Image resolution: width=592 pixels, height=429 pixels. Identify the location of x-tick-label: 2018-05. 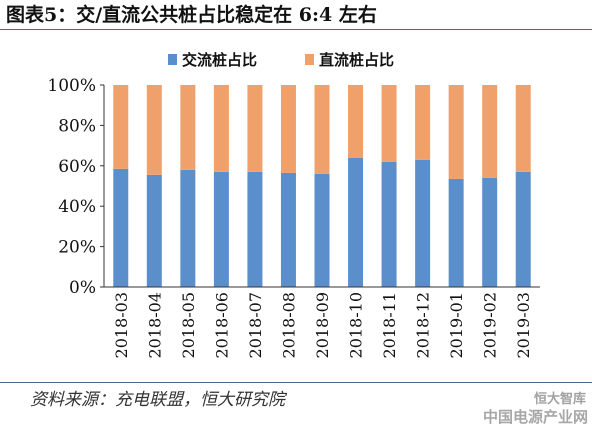
(188, 325).